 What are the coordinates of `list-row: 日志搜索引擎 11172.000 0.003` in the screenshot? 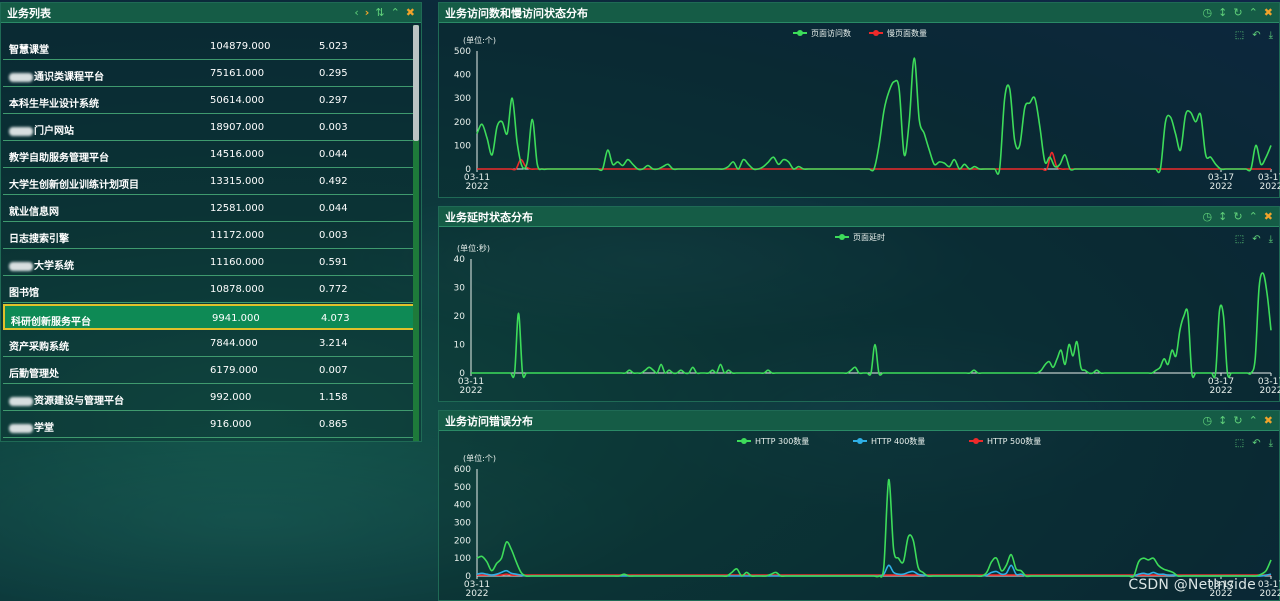 It's located at (210, 236).